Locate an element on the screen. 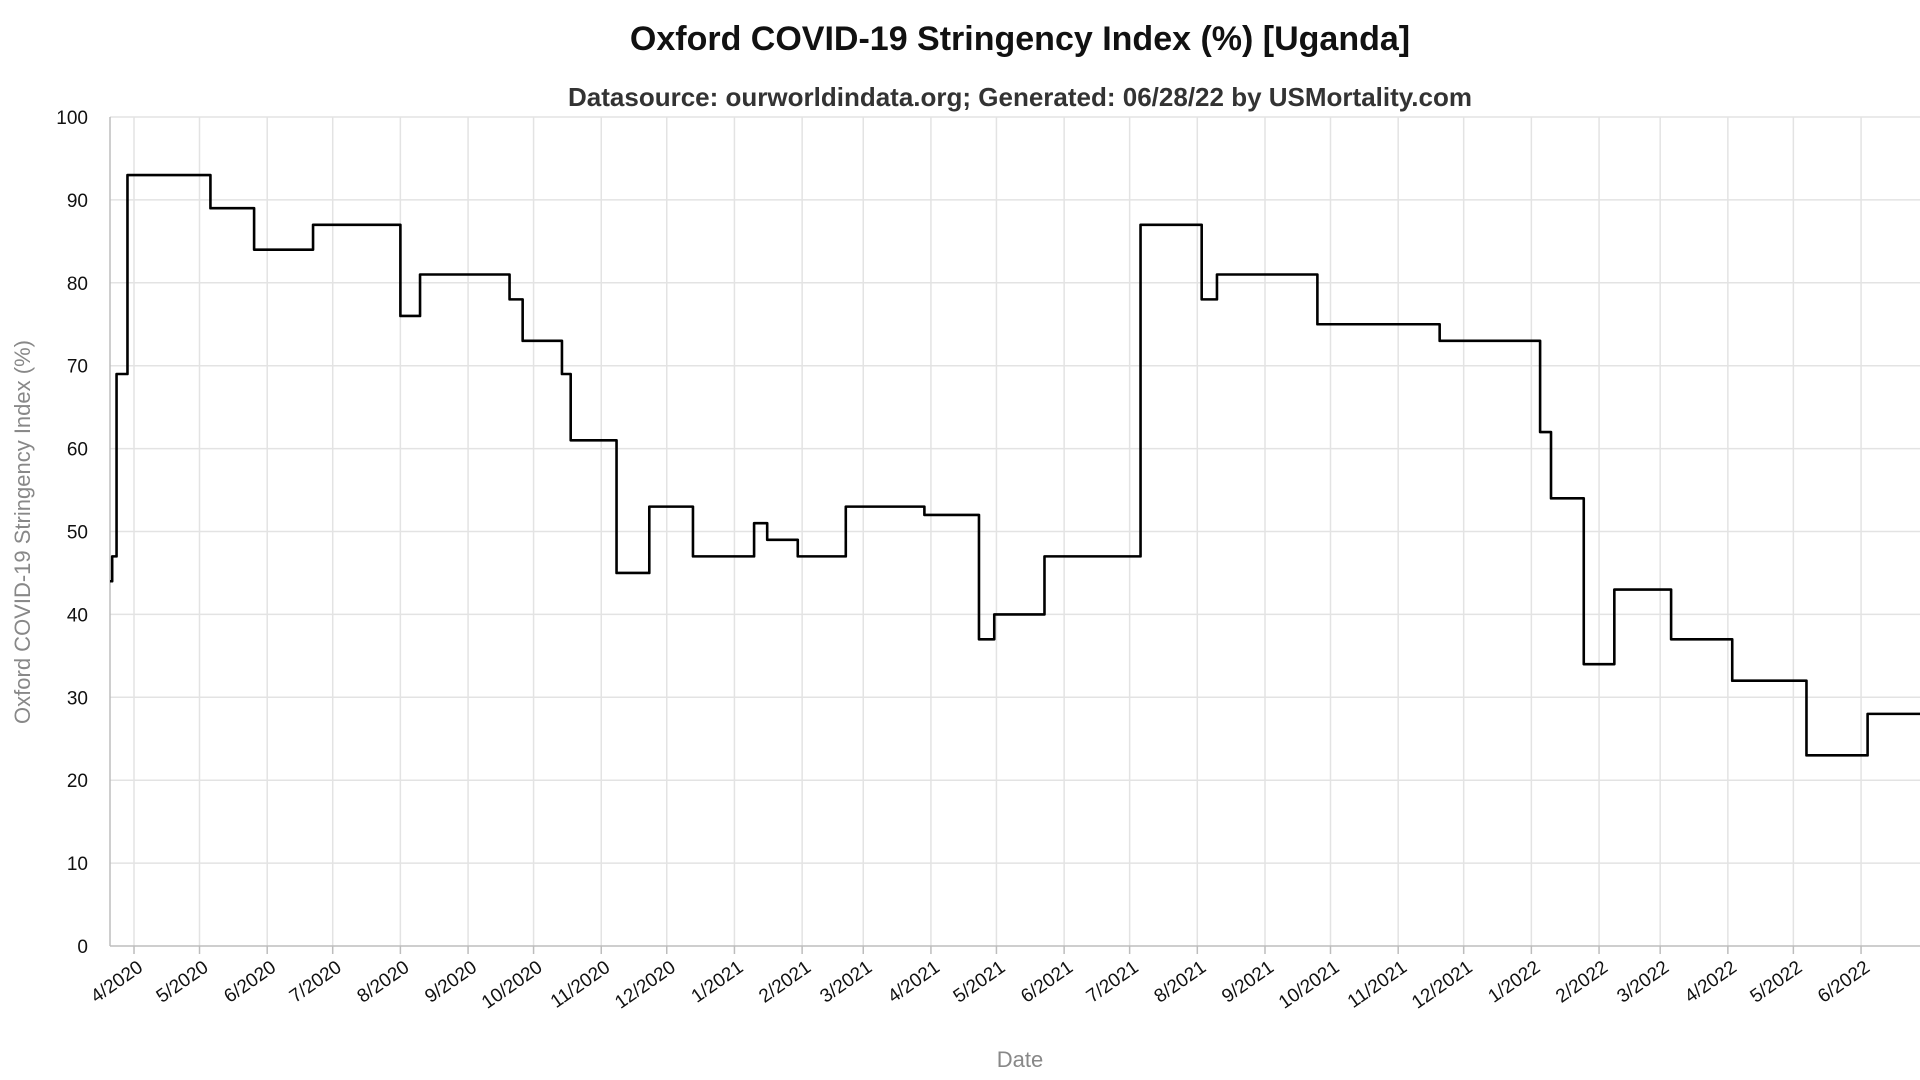 The width and height of the screenshot is (1920, 1080). x-tick-label: 5/2020 is located at coordinates (183, 982).